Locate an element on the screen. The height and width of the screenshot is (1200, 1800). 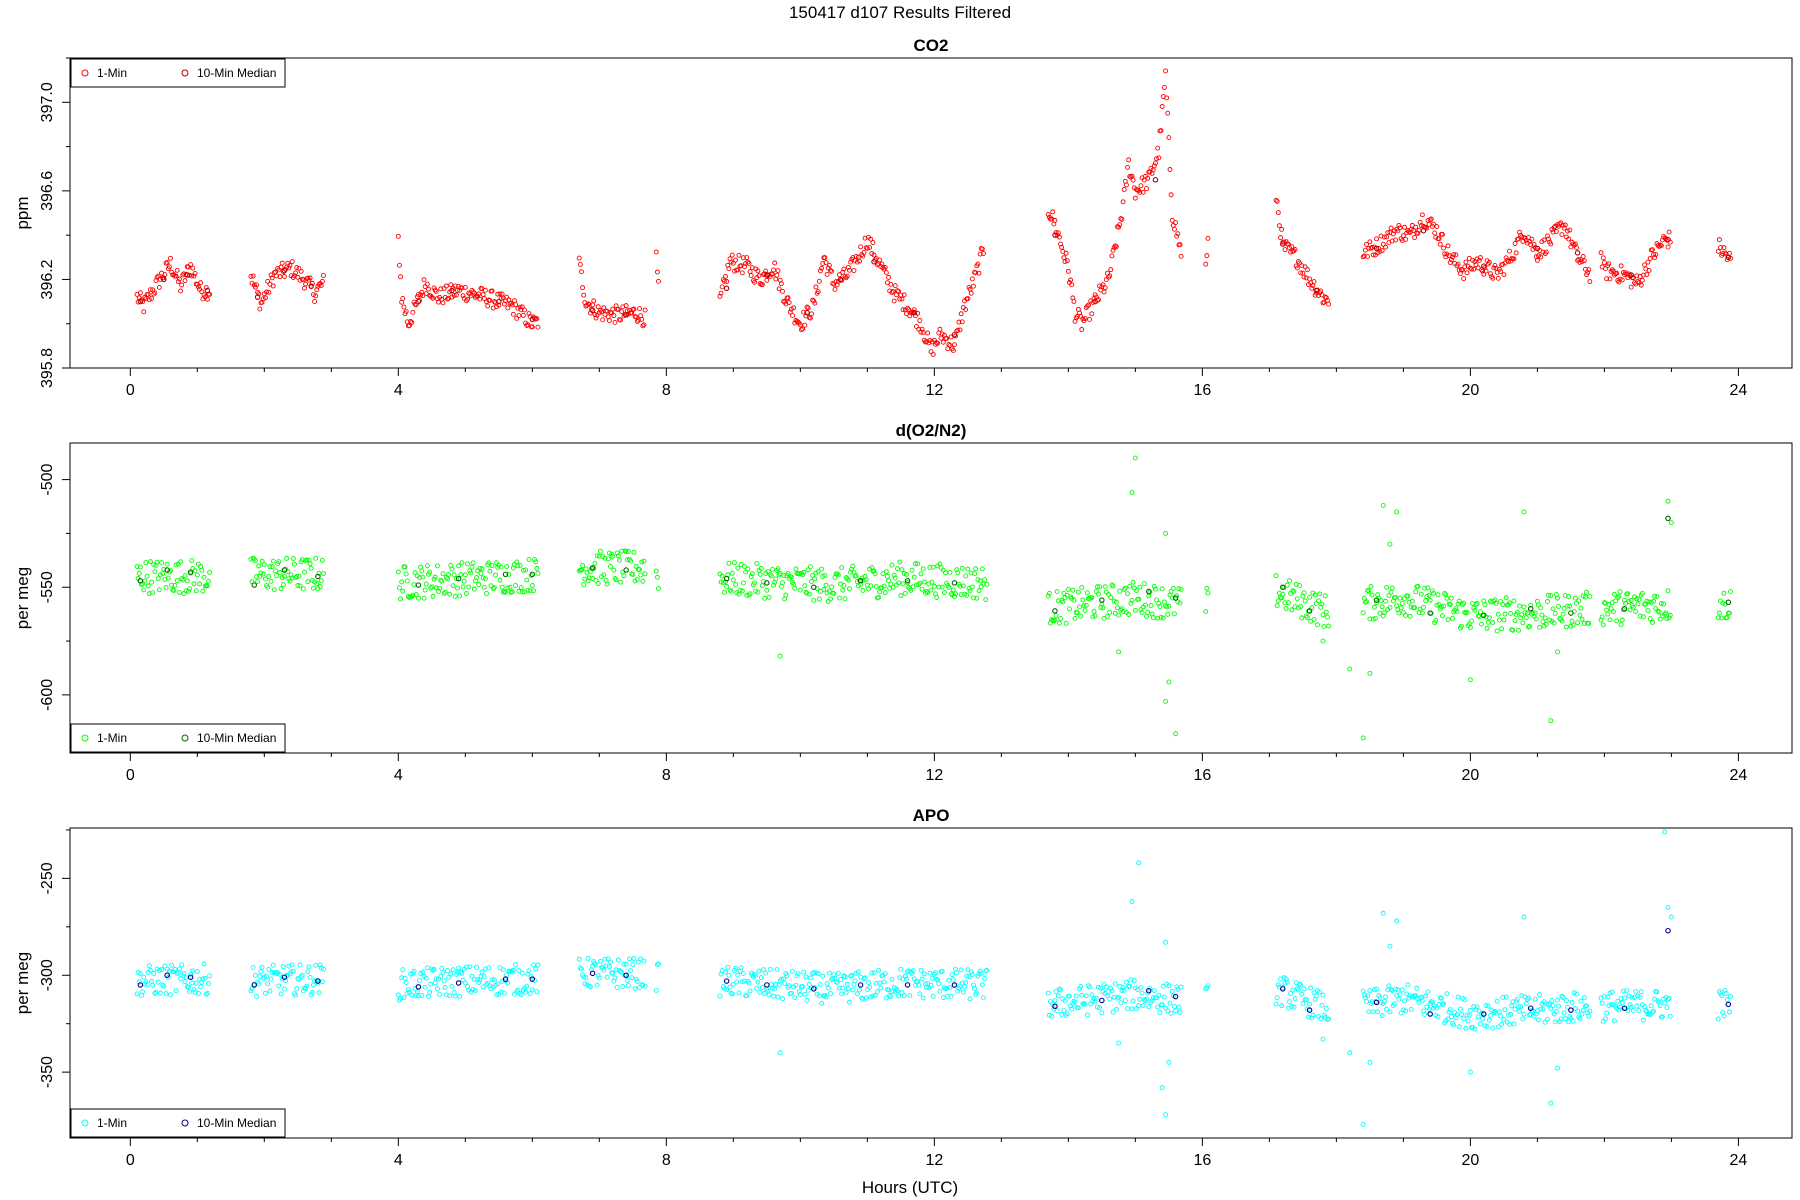
x-tick-label: 0 is located at coordinates (130, 1160).